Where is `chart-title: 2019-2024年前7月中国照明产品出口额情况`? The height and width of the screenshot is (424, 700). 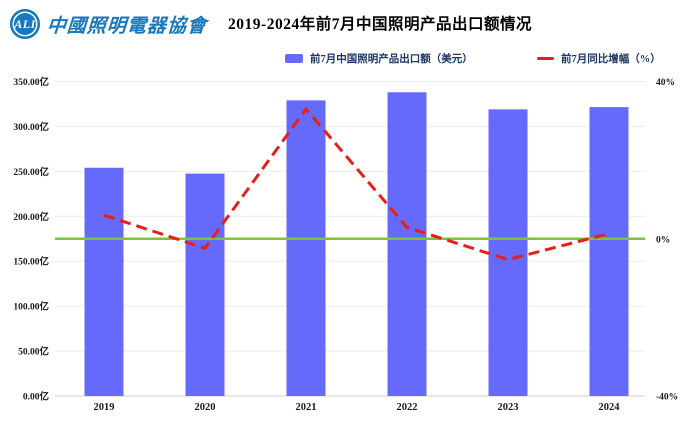
chart-title: 2019-2024年前7月中国照明产品出口额情况 is located at coordinates (380, 24).